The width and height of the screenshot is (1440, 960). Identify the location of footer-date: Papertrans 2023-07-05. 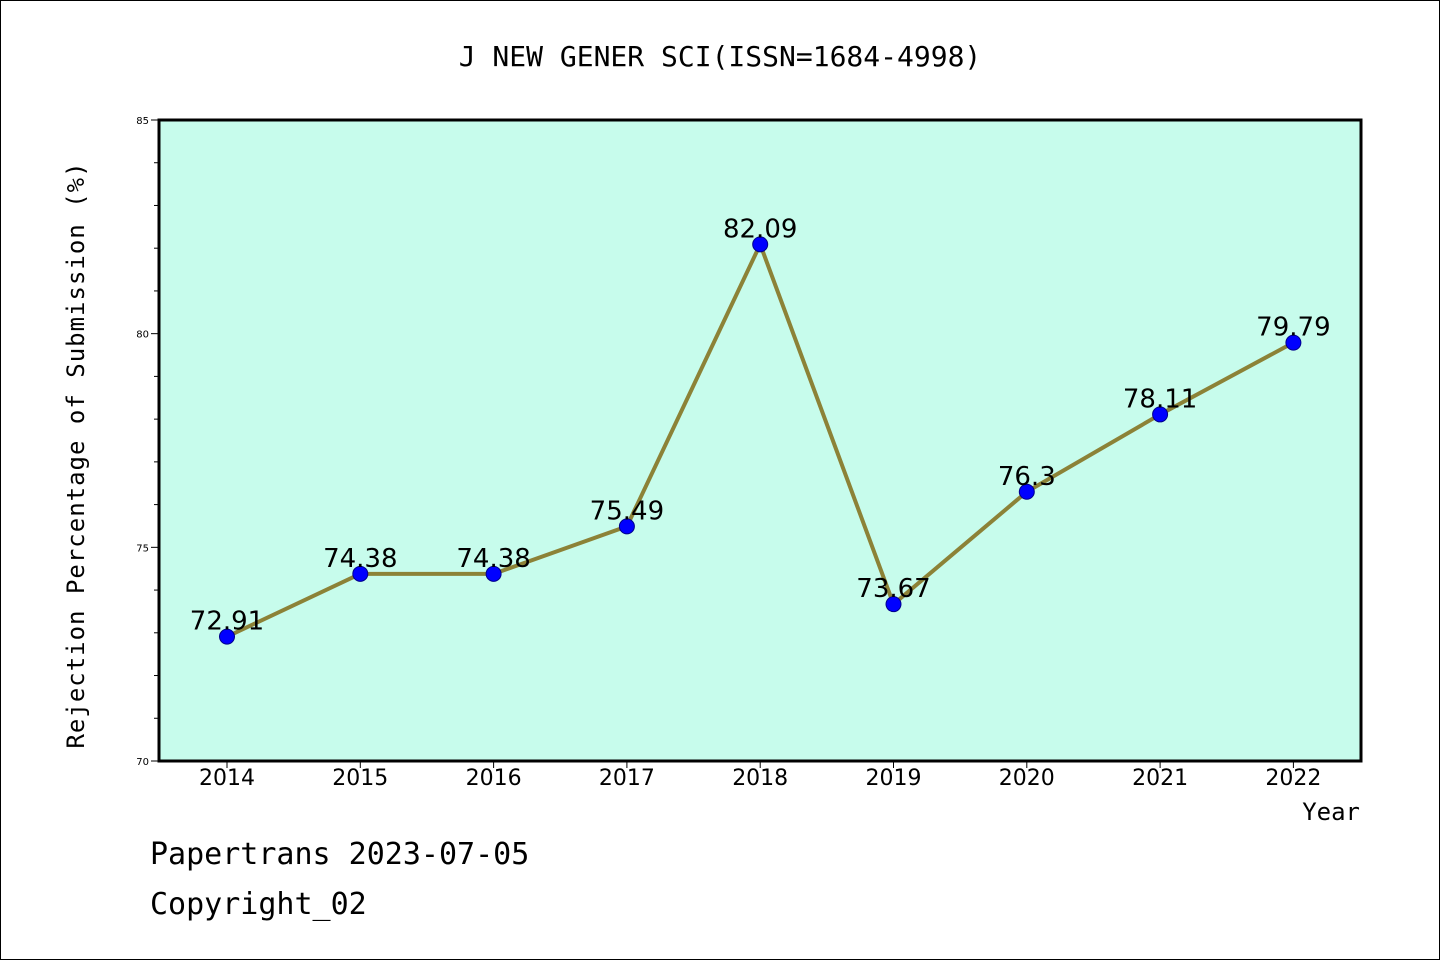
(339, 854).